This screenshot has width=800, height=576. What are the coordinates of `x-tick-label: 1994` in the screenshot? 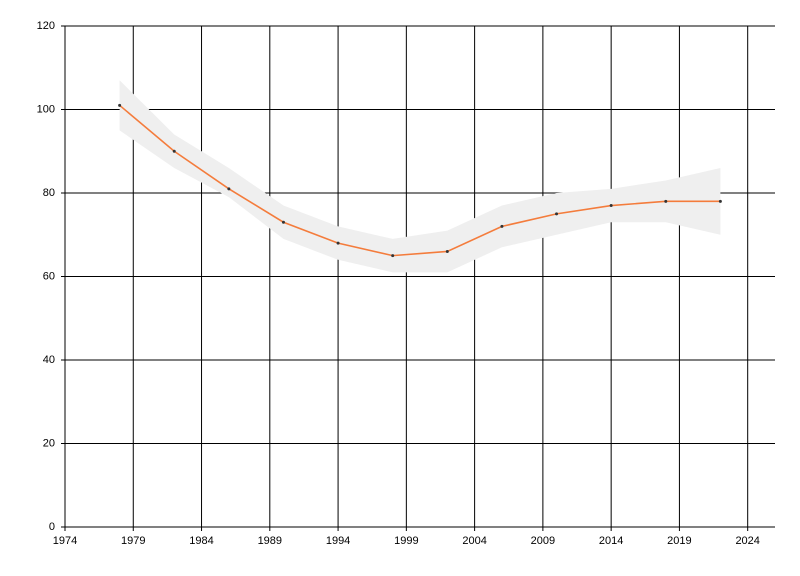 It's located at (338, 541).